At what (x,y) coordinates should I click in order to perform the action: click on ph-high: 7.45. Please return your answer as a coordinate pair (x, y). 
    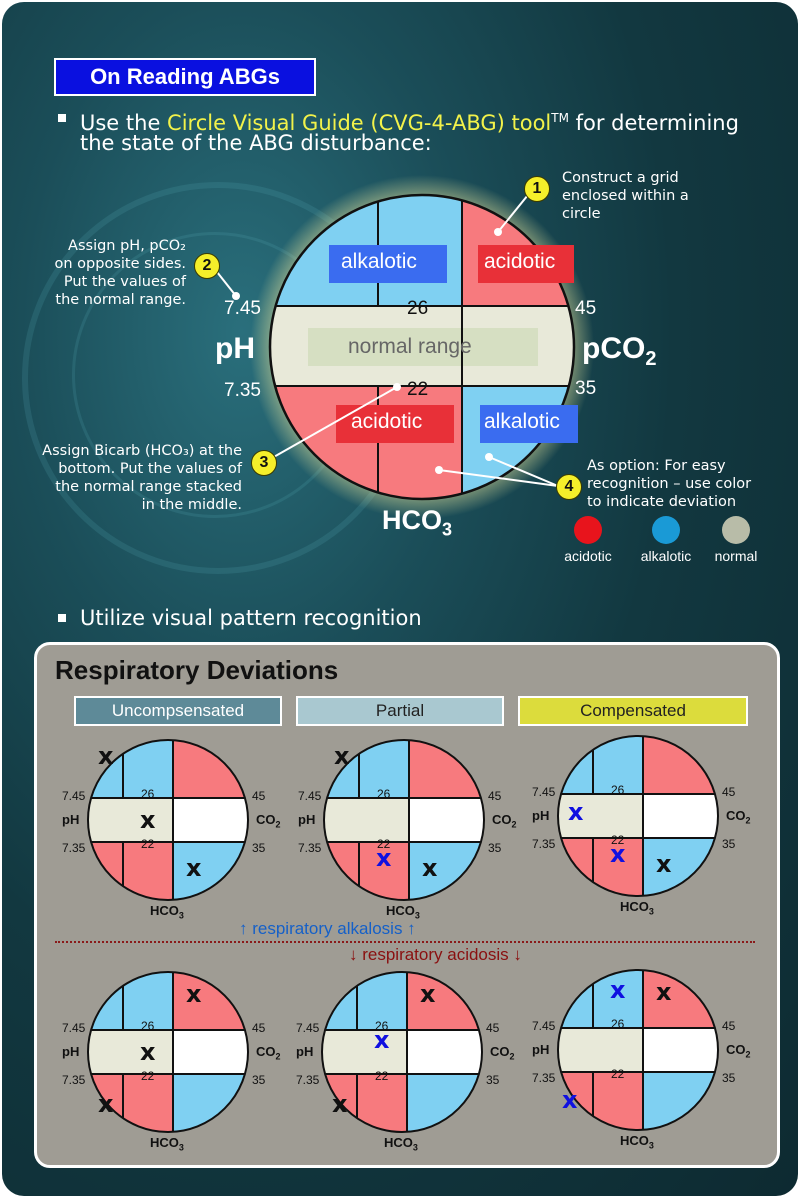
    Looking at the image, I should click on (242, 308).